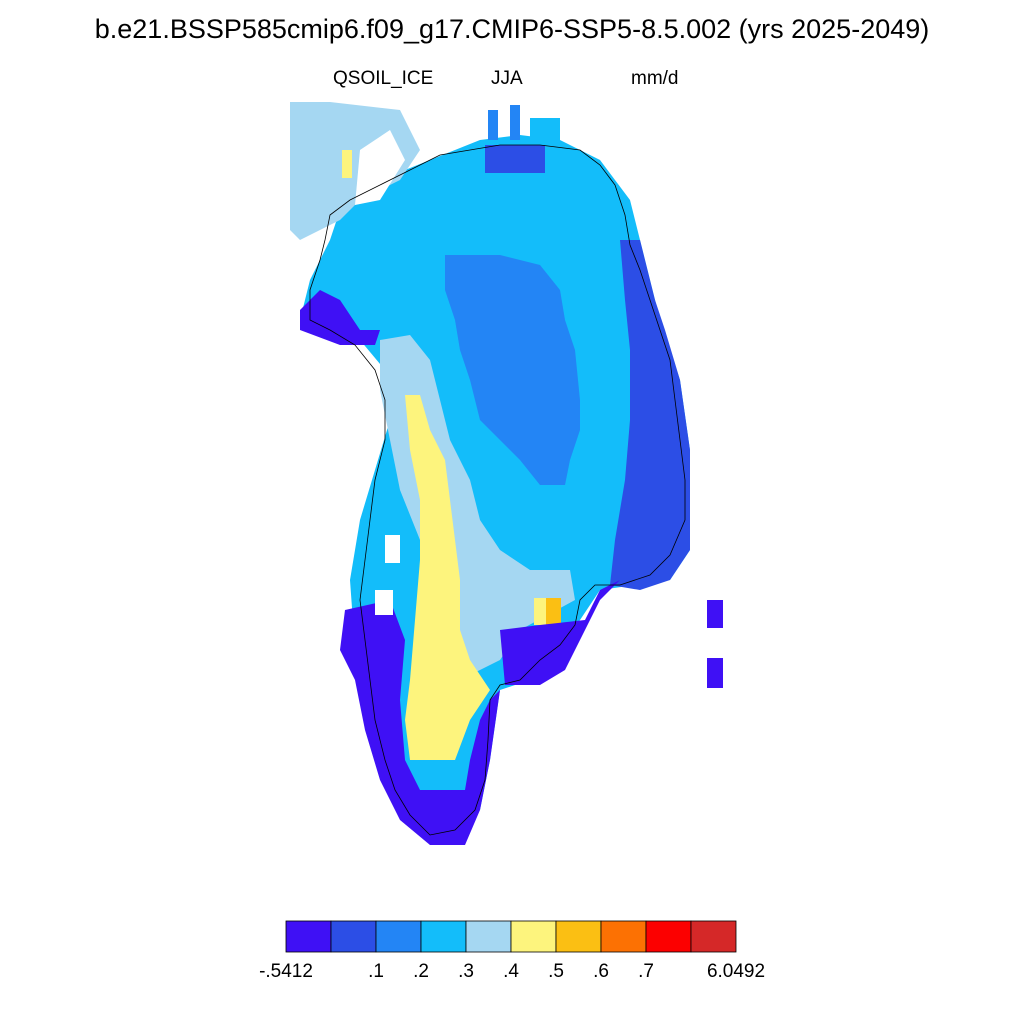  I want to click on season-label: JJA, so click(507, 78).